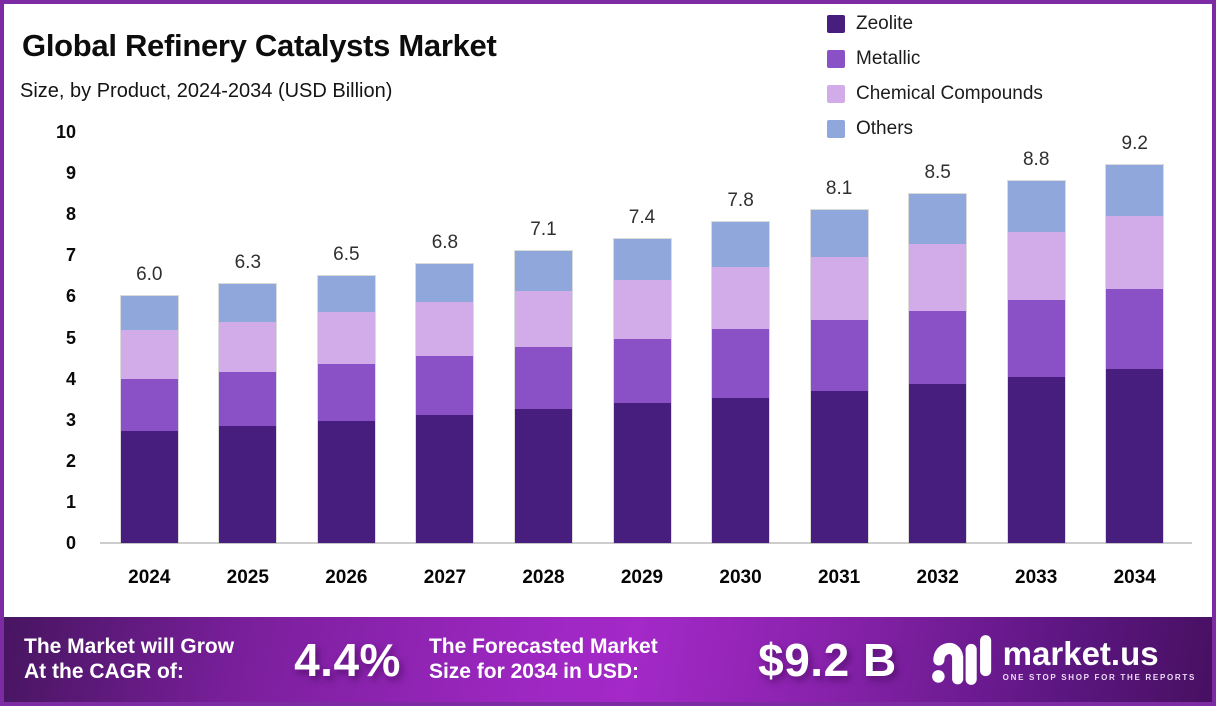 This screenshot has height=706, width=1216. Describe the element at coordinates (1080, 653) in the screenshot. I see `marketus-logo-text: market.us` at that location.